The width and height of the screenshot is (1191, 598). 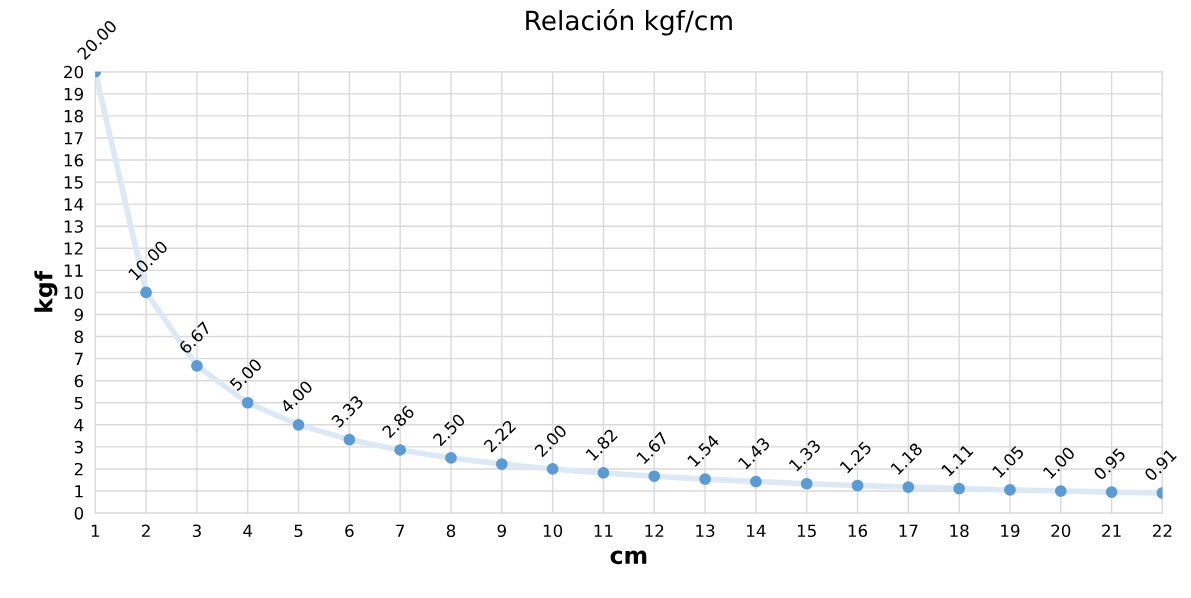 What do you see at coordinates (1111, 530) in the screenshot?
I see `x-tick-label: 21` at bounding box center [1111, 530].